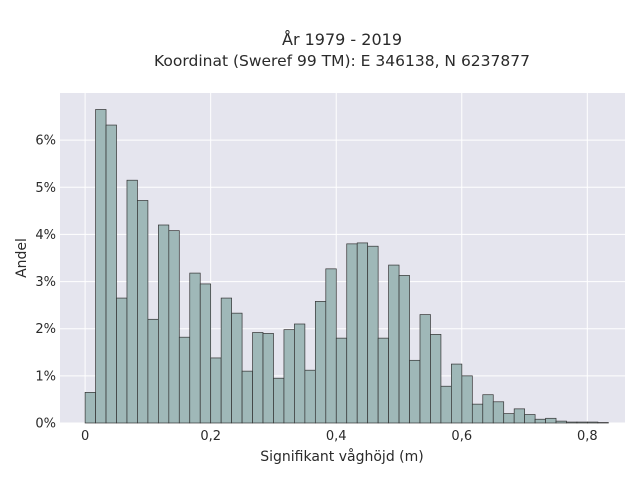  I want to click on y-tick-label: 3%, so click(45, 282).